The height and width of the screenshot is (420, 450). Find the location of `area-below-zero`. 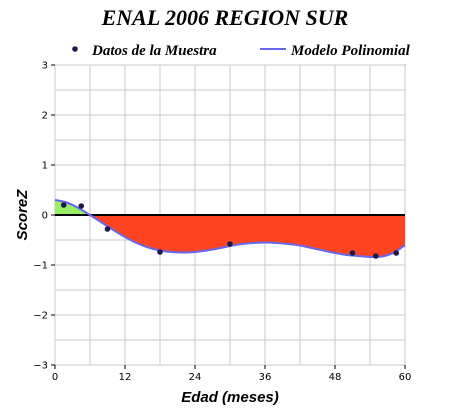

area-below-zero is located at coordinates (247, 236).